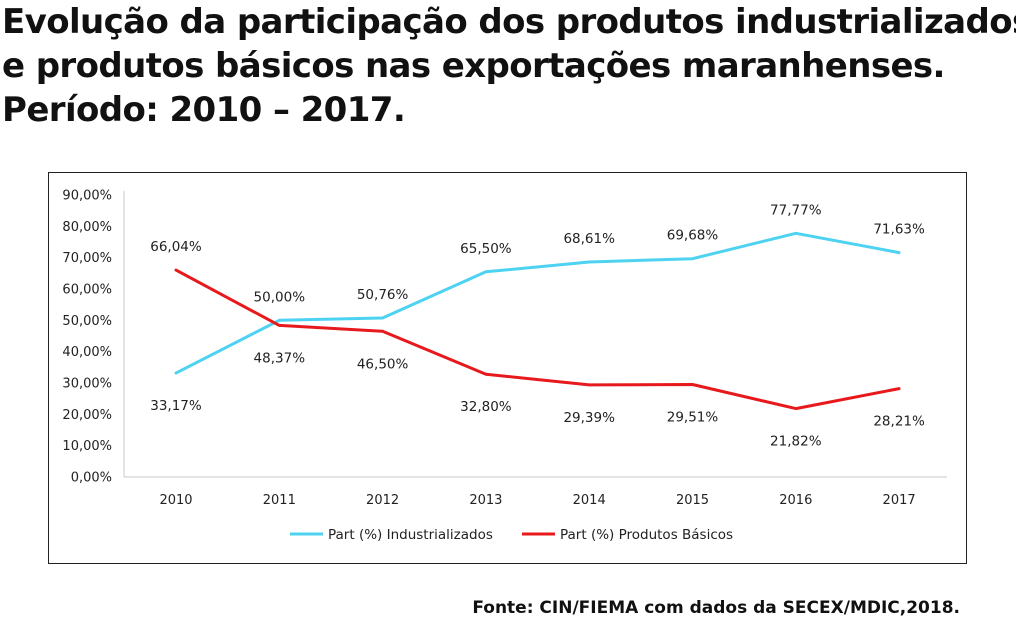  What do you see at coordinates (383, 295) in the screenshot?
I see `data-label-industrializados: 50,76%` at bounding box center [383, 295].